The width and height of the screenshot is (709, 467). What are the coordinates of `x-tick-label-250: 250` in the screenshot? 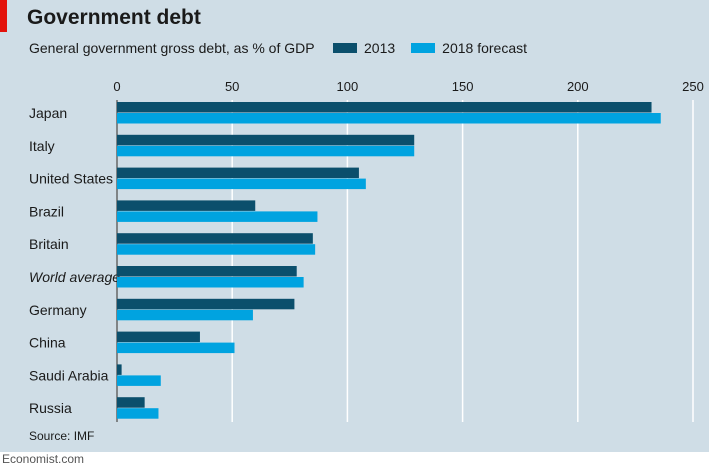 It's located at (693, 86).